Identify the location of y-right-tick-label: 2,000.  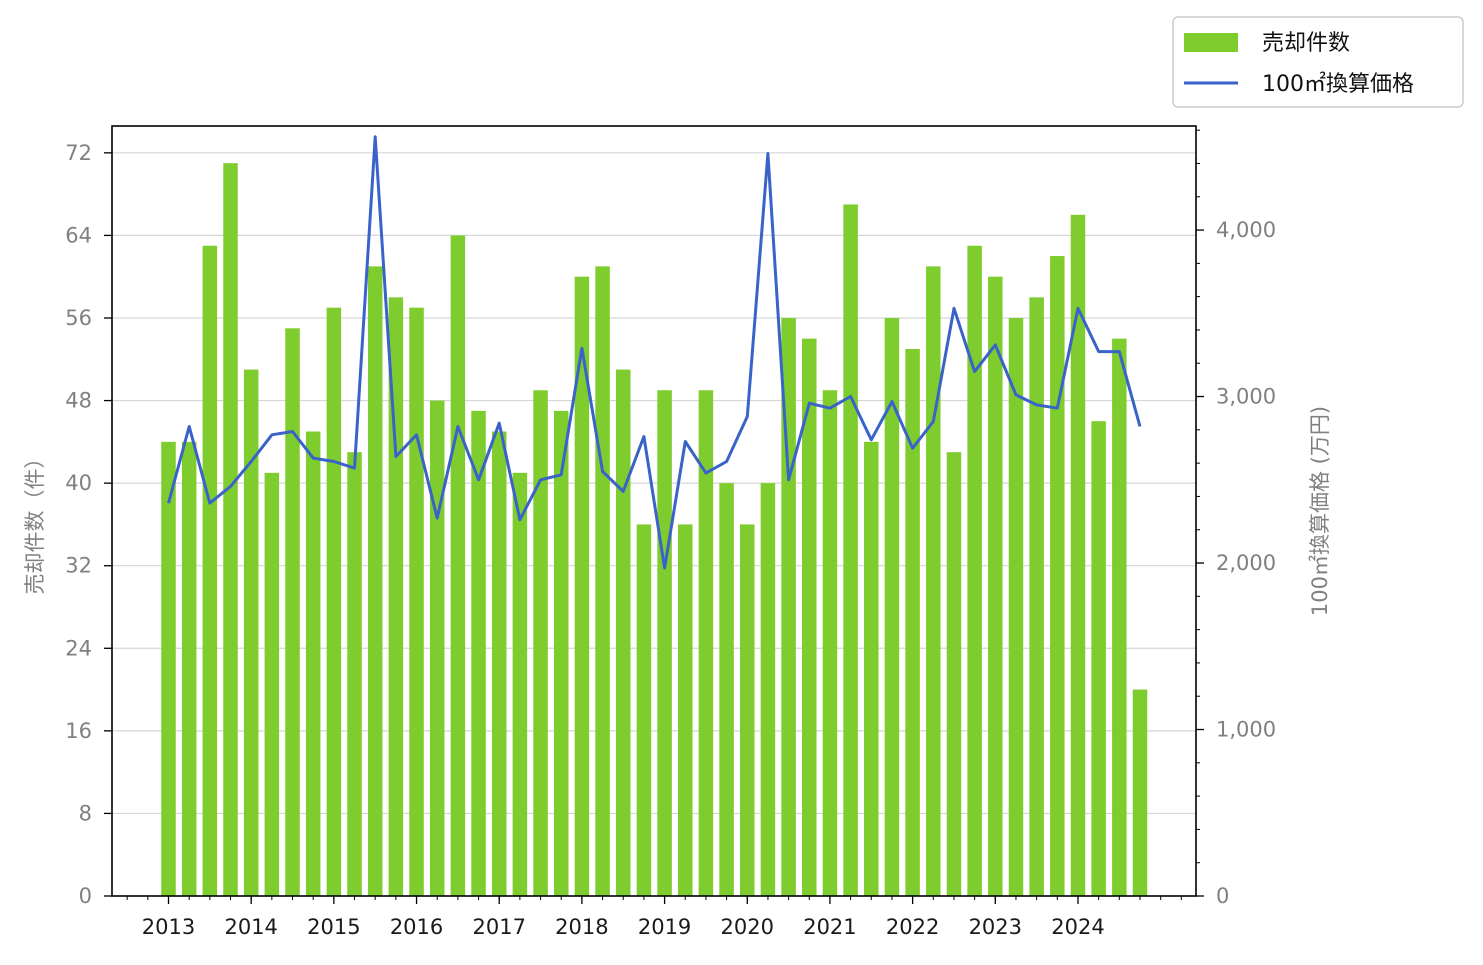
(1246, 563).